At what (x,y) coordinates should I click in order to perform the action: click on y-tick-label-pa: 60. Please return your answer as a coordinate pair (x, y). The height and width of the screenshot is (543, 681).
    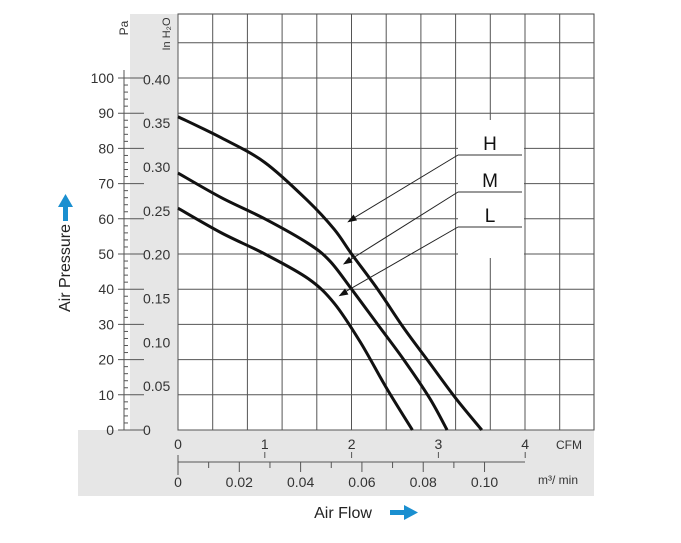
    Looking at the image, I should click on (106, 219).